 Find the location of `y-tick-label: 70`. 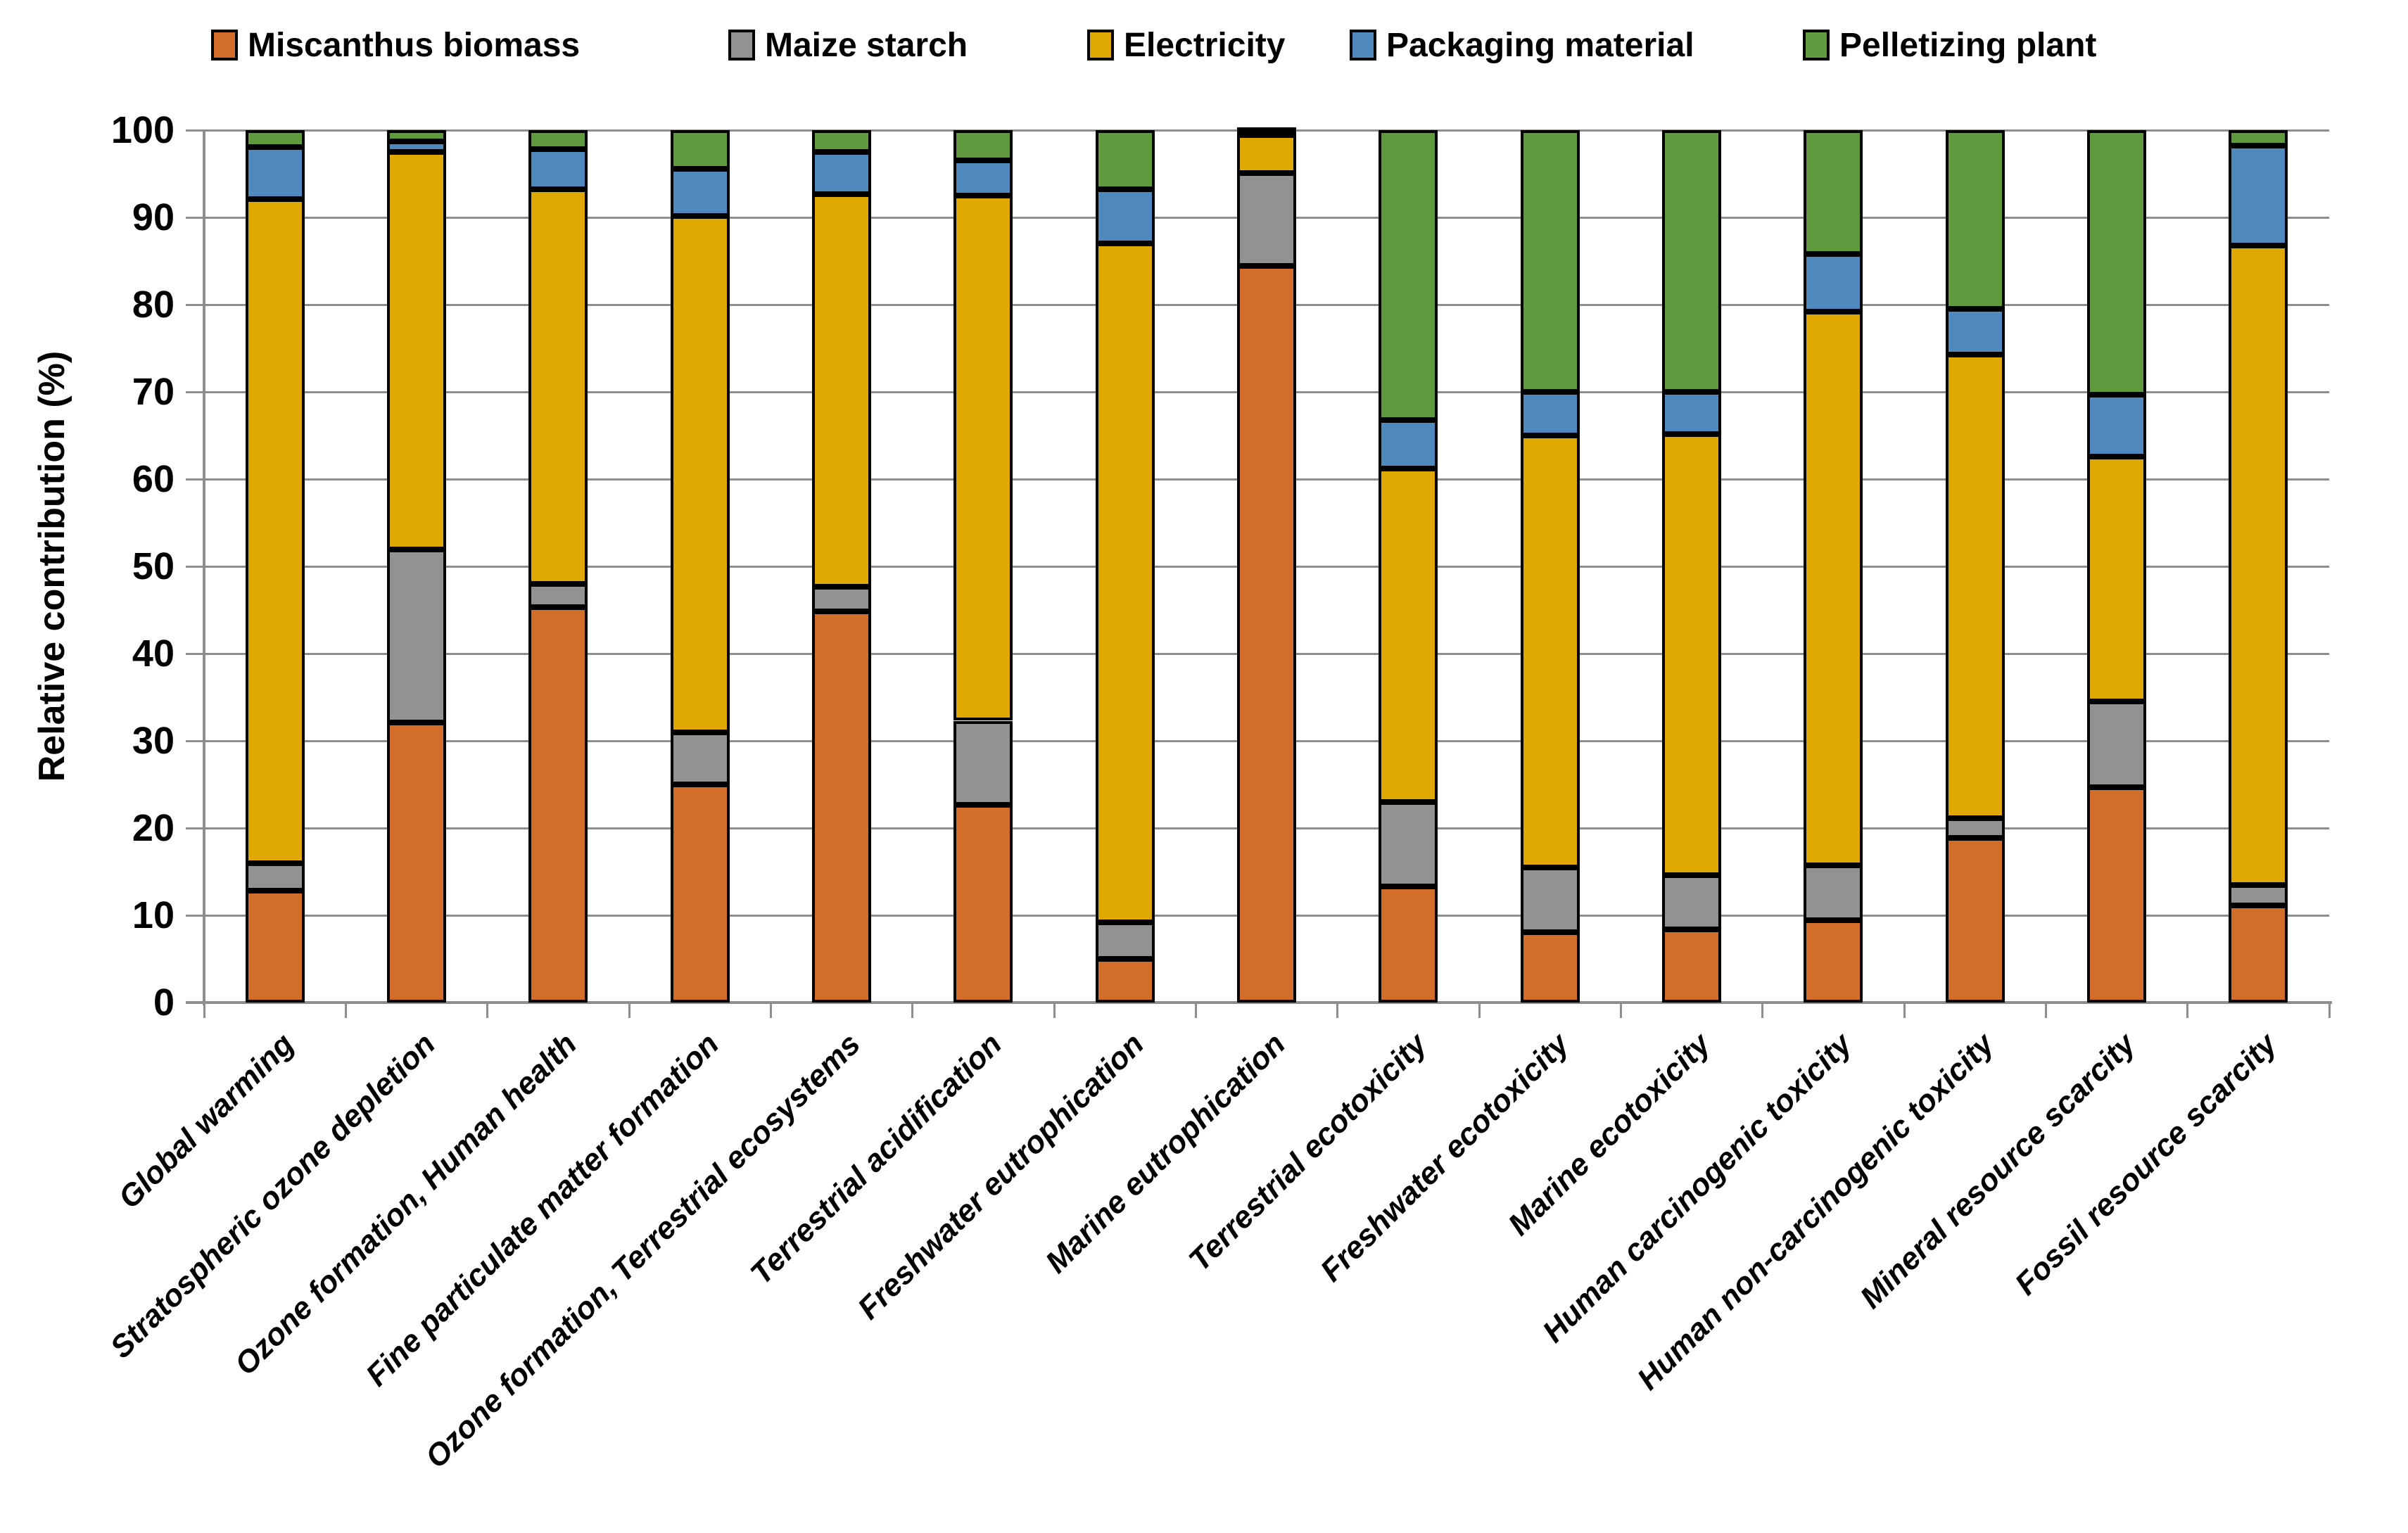

y-tick-label: 70 is located at coordinates (153, 392).